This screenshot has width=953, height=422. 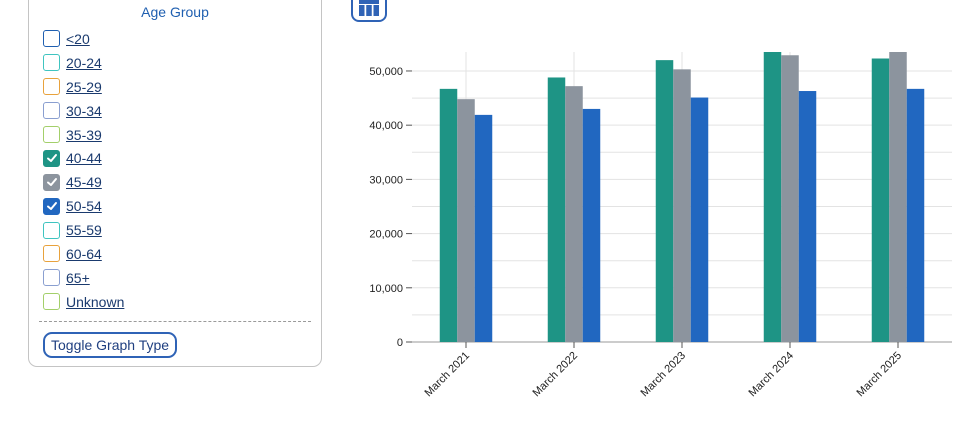 What do you see at coordinates (386, 289) in the screenshot?
I see `y-tick-label: 10,000` at bounding box center [386, 289].